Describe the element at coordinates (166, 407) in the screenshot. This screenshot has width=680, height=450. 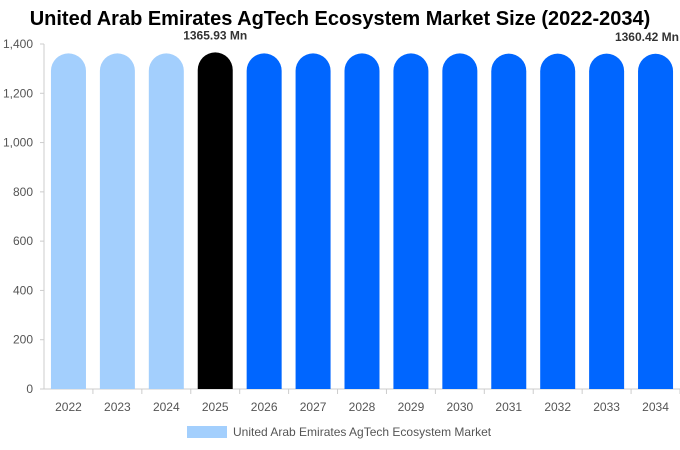
I see `x-tick-label: 2024` at that location.